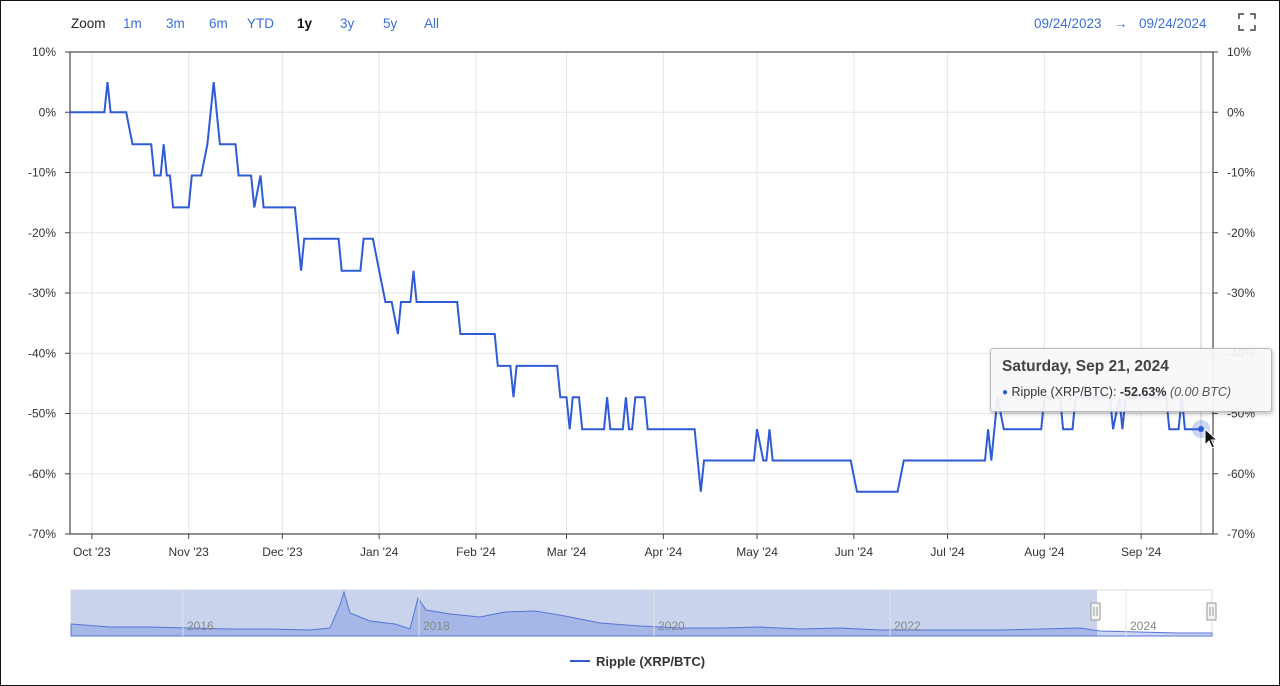 This screenshot has height=686, width=1280. What do you see at coordinates (1044, 552) in the screenshot?
I see `x-tick-label: Aug '24` at bounding box center [1044, 552].